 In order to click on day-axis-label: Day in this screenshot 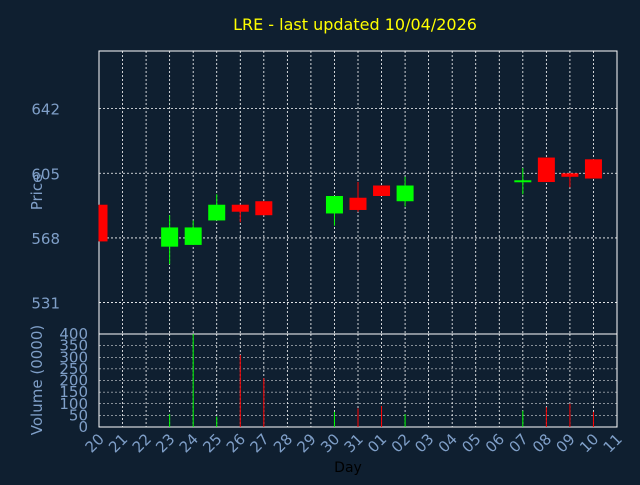, I will do `click(348, 468)`.